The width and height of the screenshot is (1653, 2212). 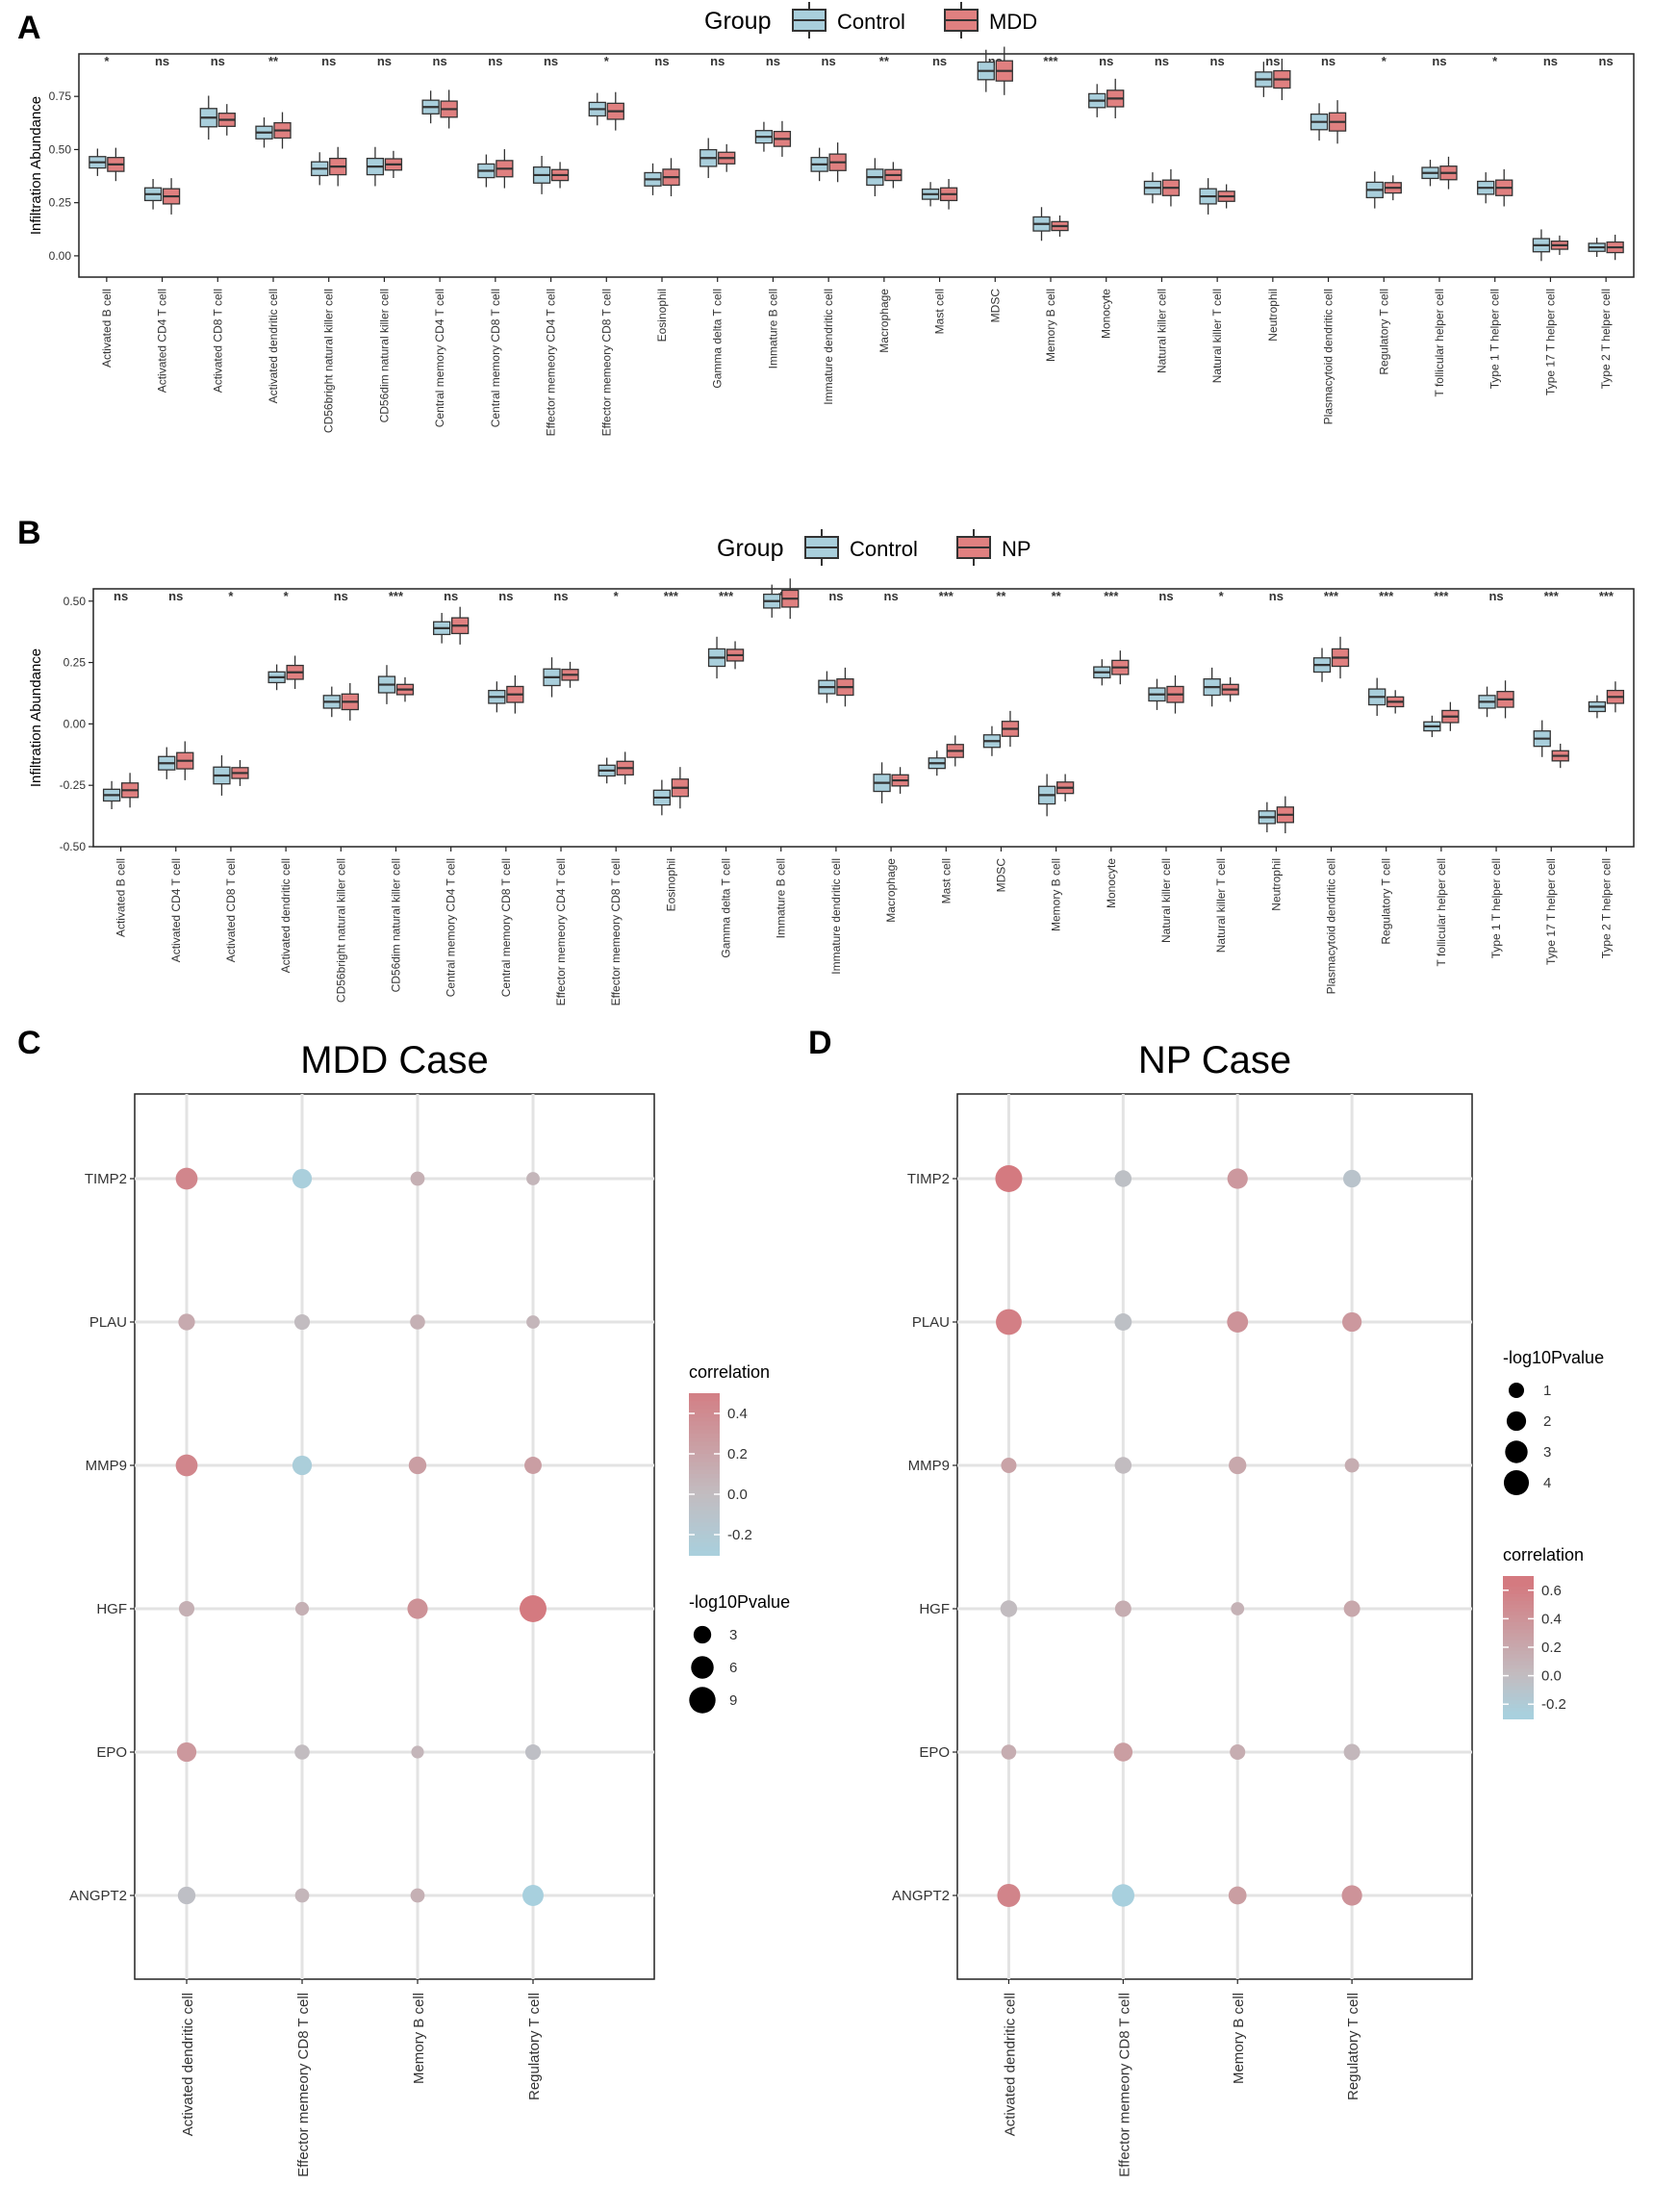 I want to click on legend-b: Group Control NP, so click(x=874, y=547).